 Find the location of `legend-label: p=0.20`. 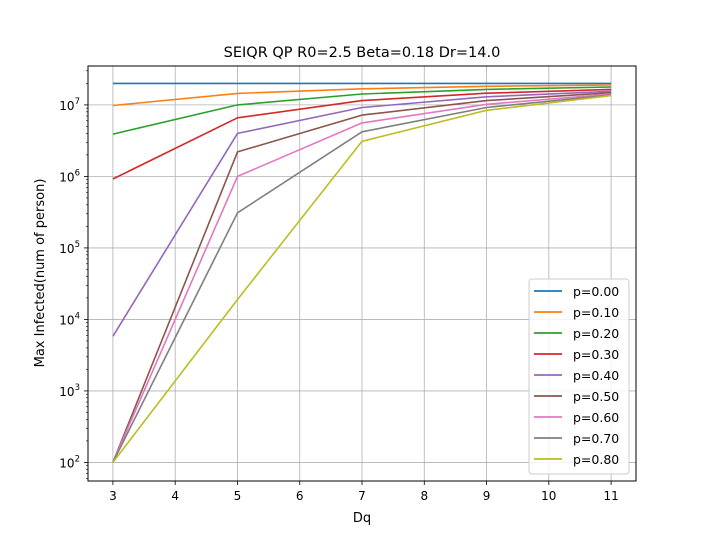

legend-label: p=0.20 is located at coordinates (596, 333).